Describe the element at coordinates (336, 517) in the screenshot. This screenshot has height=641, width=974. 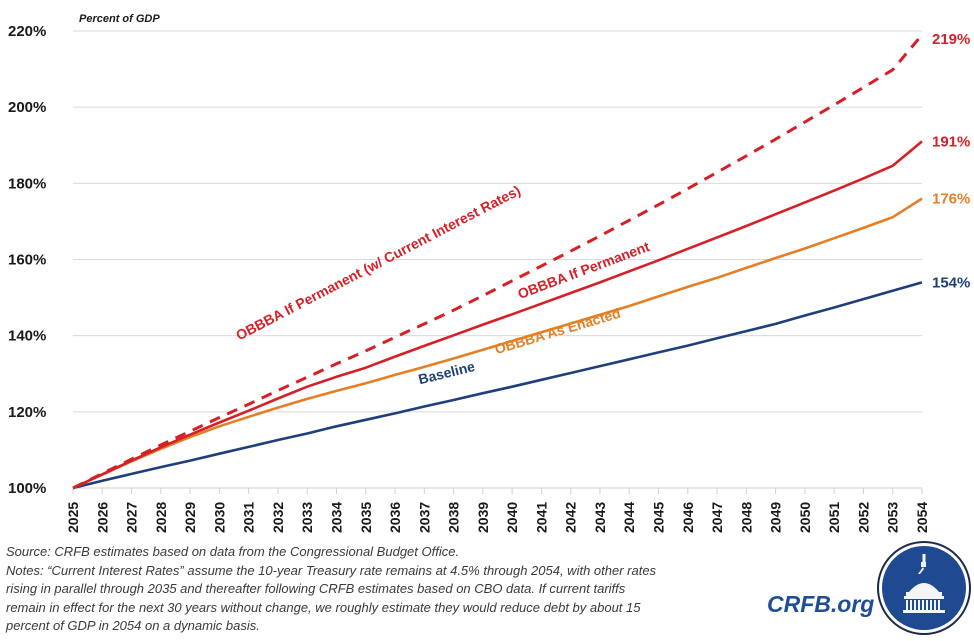
I see `x-tick-label: 2034` at that location.